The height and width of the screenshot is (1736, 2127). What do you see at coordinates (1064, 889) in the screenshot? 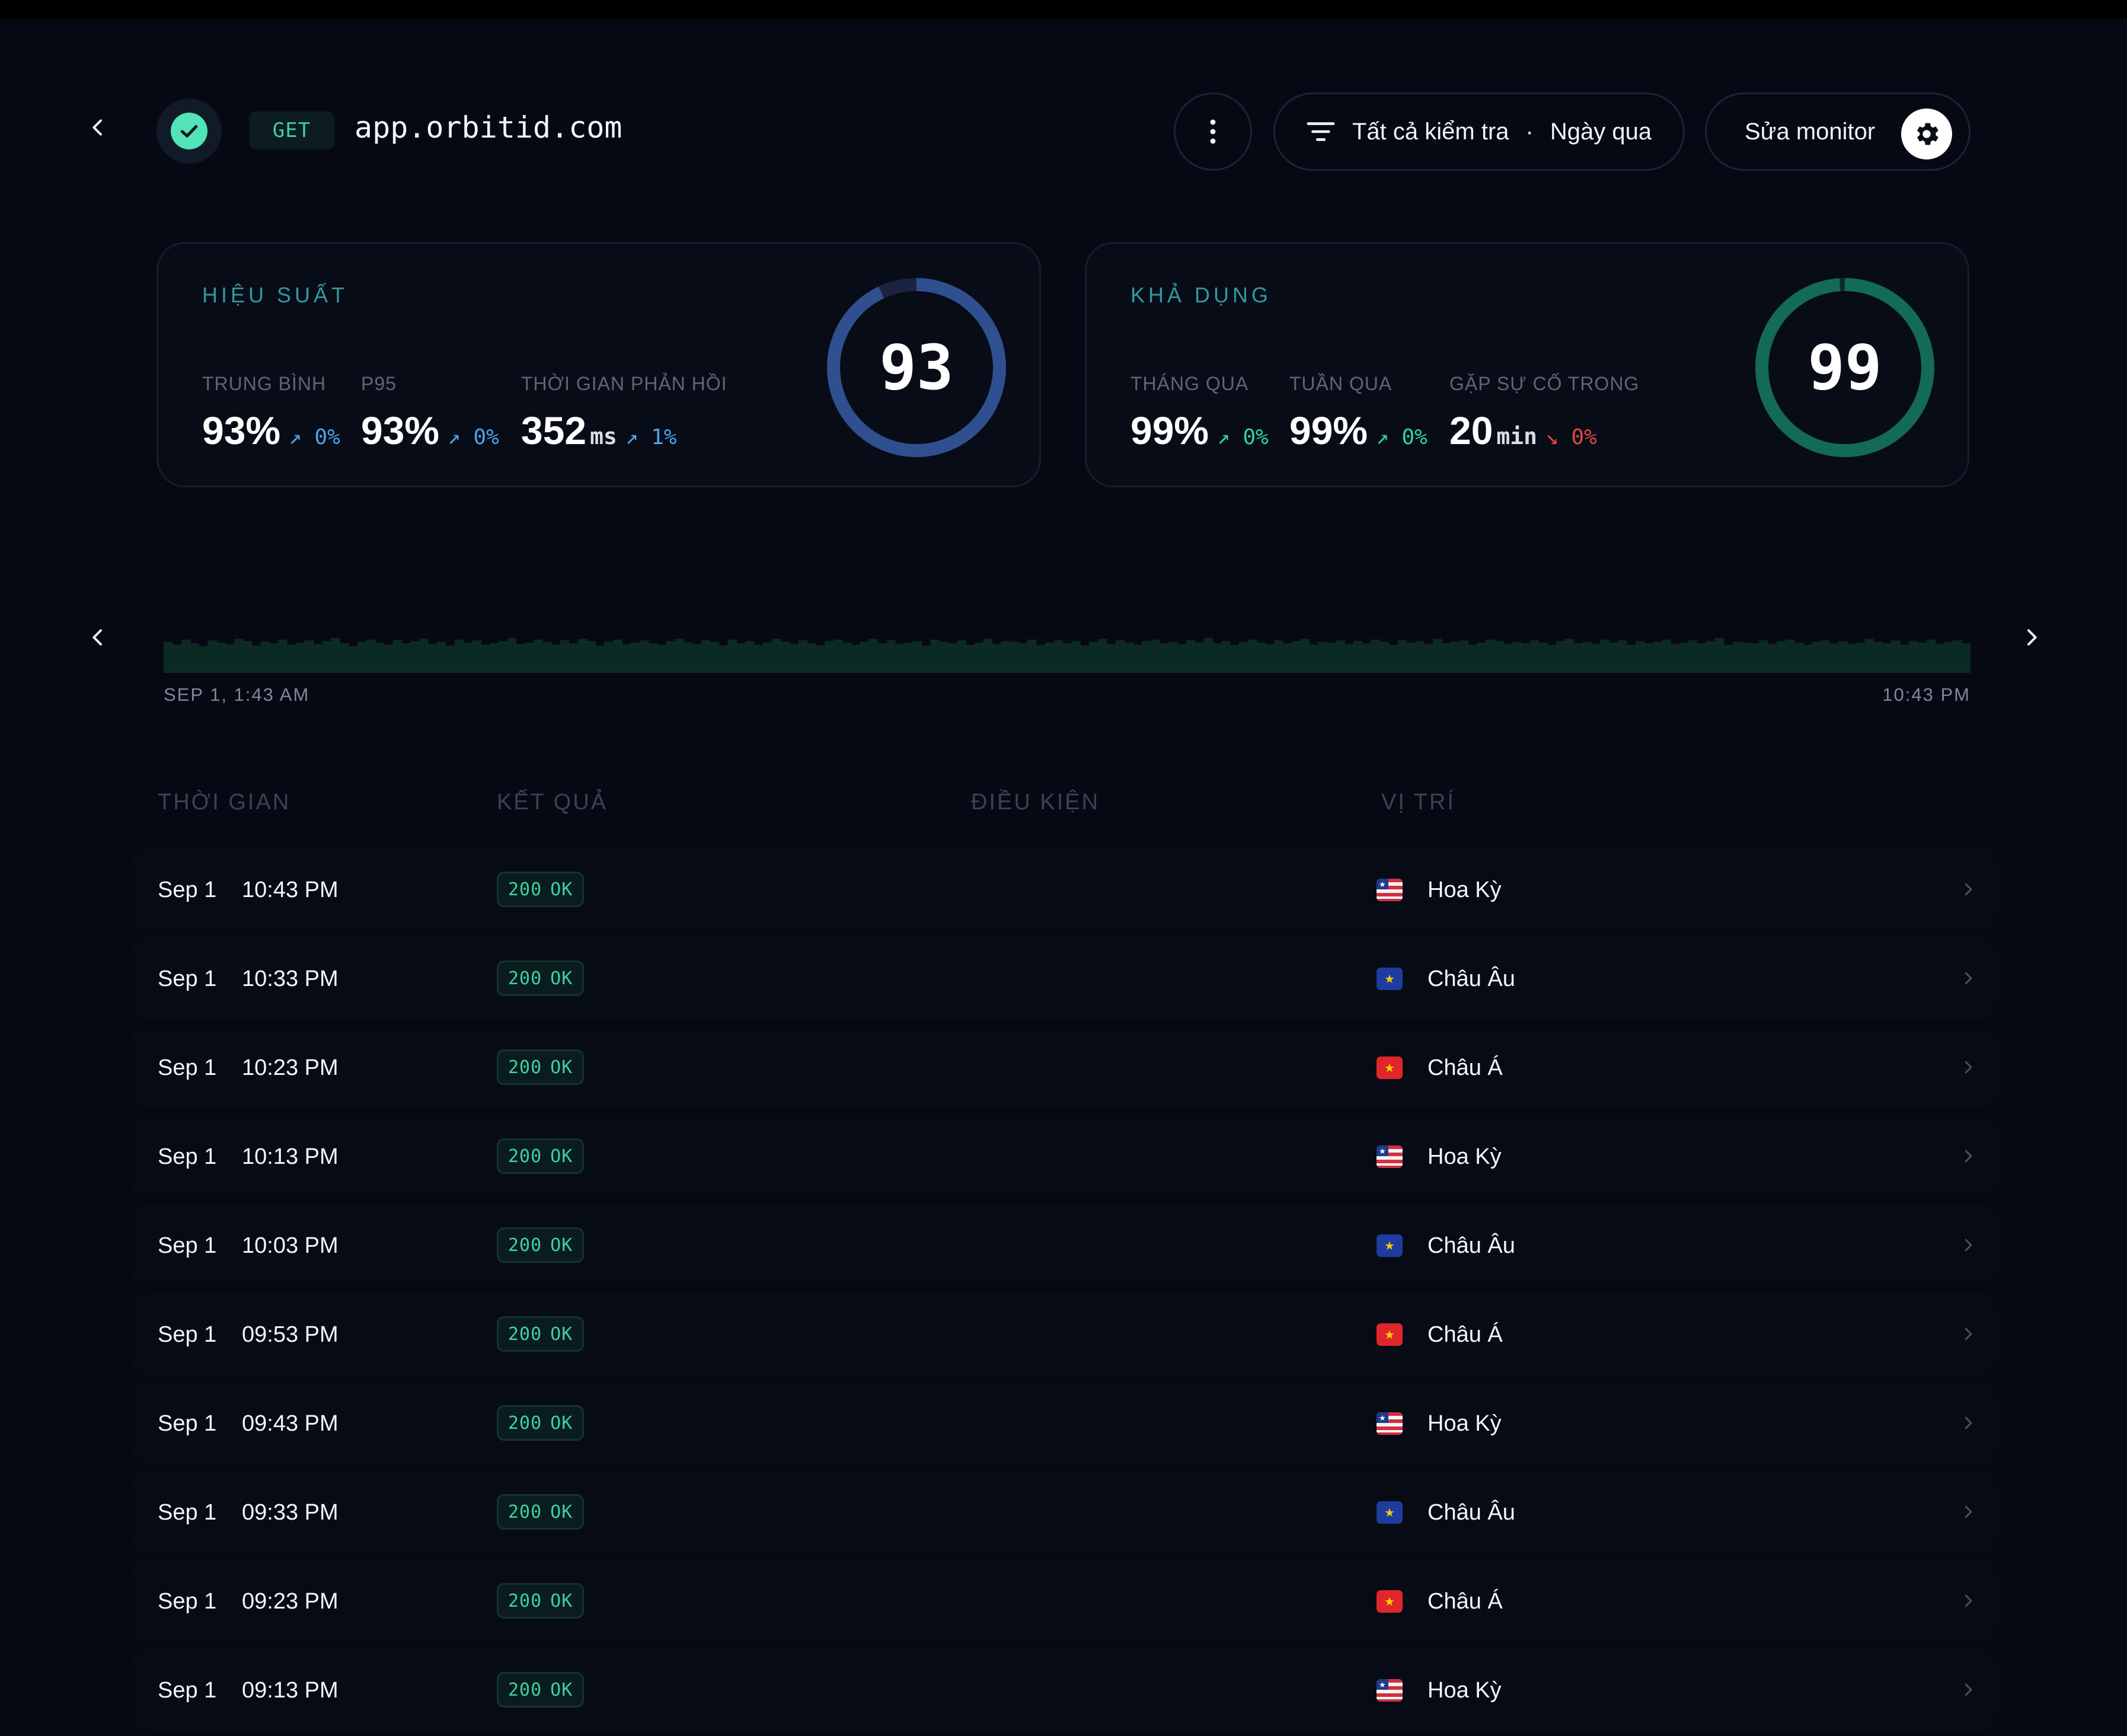
I see `table-row: Sep 1 10:43 PM 200 OK ★ Hoa Kỳ` at bounding box center [1064, 889].